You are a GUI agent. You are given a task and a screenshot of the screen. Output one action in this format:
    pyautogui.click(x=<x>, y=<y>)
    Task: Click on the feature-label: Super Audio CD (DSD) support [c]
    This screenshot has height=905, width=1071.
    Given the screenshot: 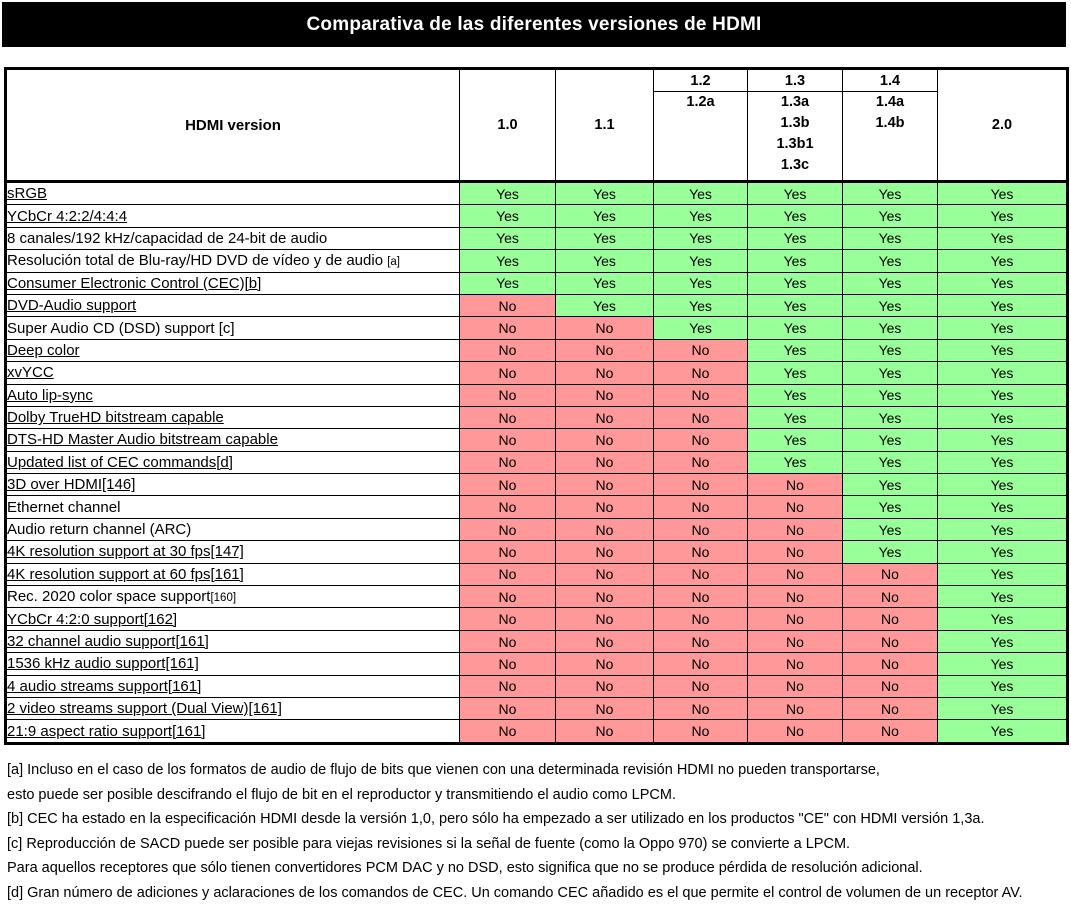 What is the action you would take?
    pyautogui.click(x=121, y=328)
    